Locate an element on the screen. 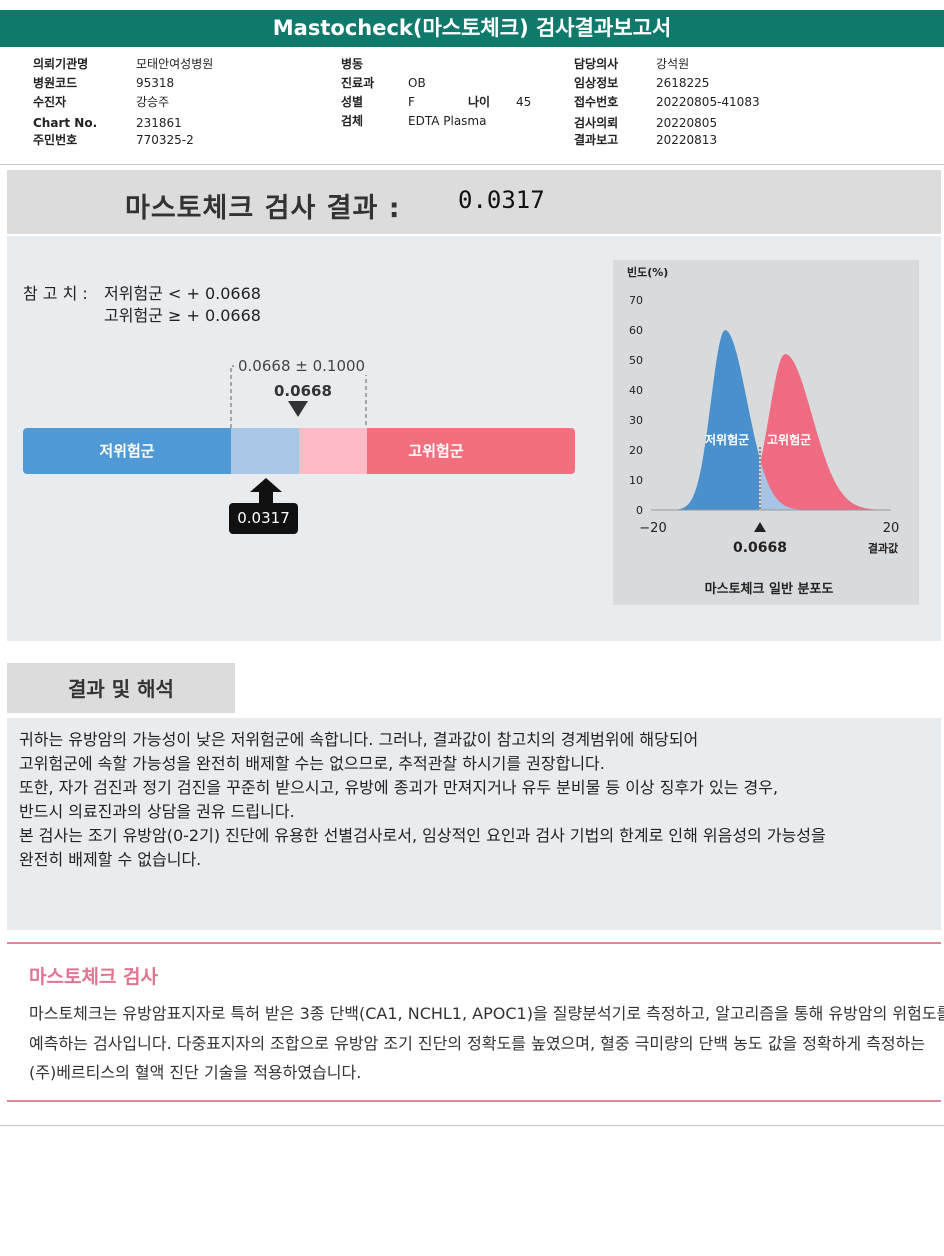  high-risk-curve is located at coordinates (825, 432).